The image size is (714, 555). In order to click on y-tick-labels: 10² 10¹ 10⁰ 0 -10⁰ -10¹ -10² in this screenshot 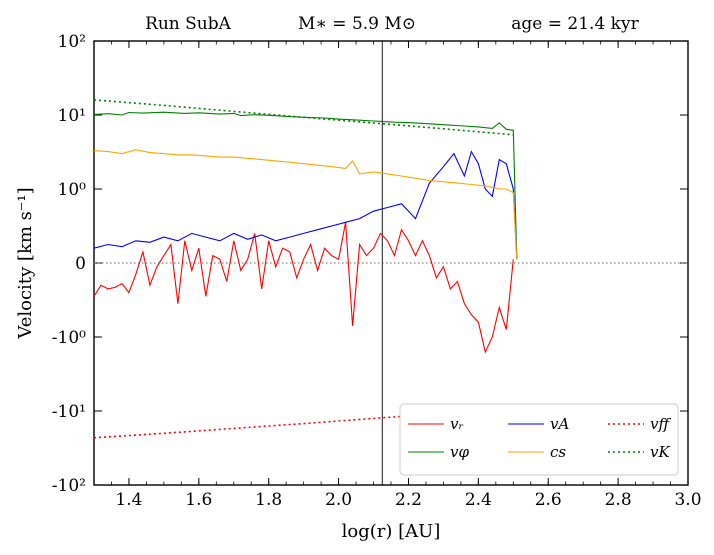, I will do `click(69, 264)`.